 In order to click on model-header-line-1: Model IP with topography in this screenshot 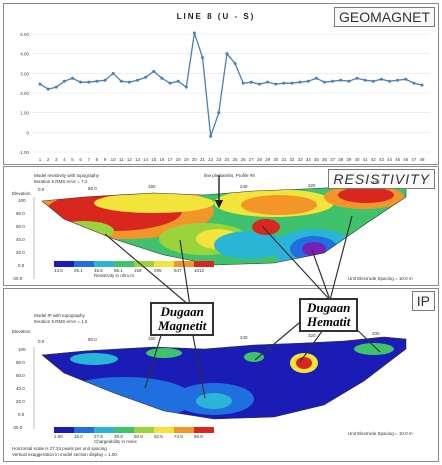, I will do `click(59, 315)`.